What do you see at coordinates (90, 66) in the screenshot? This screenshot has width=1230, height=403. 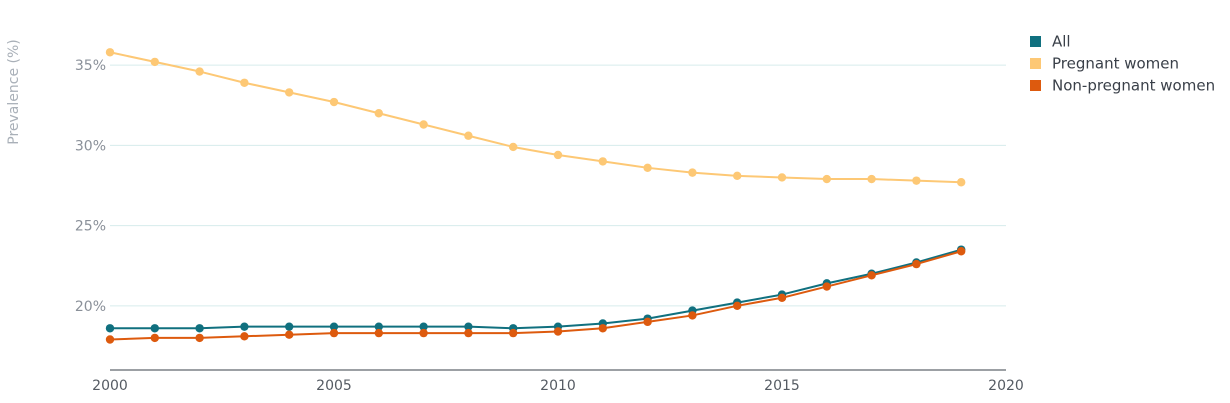 I see `y-tick-label: 35%` at bounding box center [90, 66].